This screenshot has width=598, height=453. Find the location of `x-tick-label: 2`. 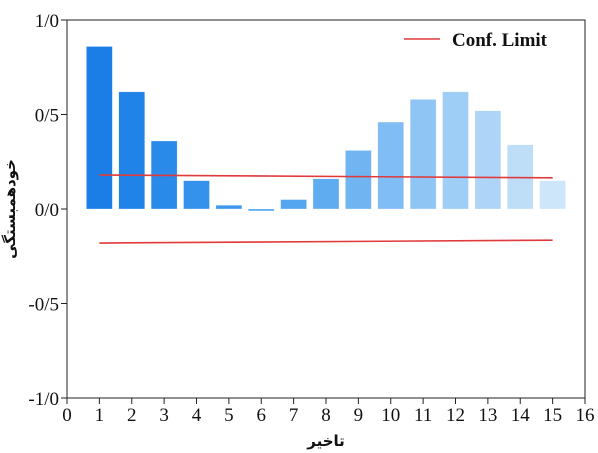

x-tick-label: 2 is located at coordinates (132, 415).